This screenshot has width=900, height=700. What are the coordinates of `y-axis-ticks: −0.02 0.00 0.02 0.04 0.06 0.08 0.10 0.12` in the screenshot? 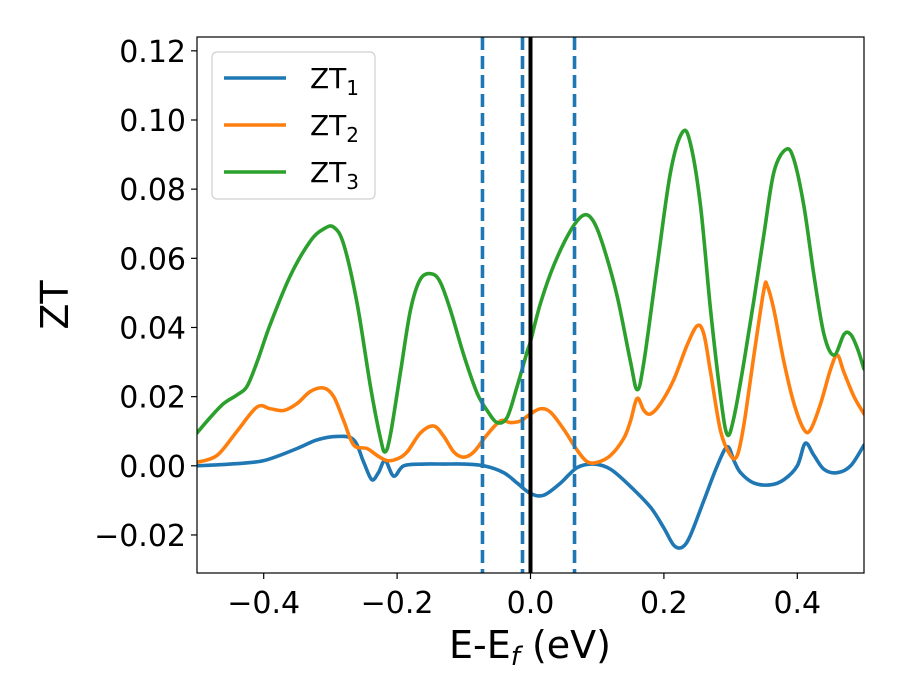 It's located at (145, 294).